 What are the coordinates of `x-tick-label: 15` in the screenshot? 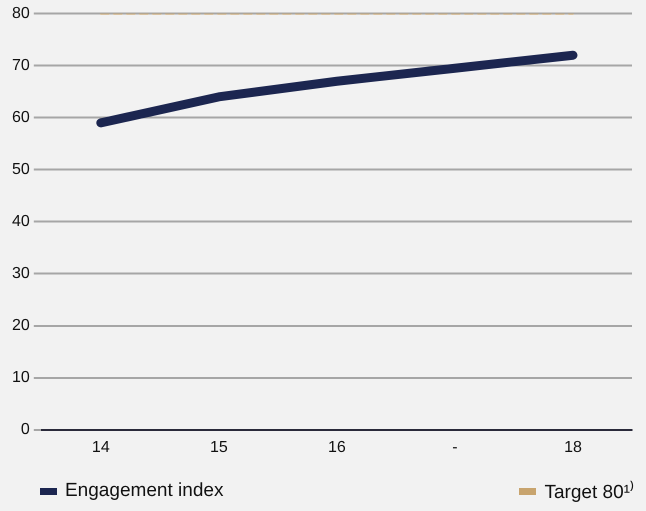 It's located at (219, 447).